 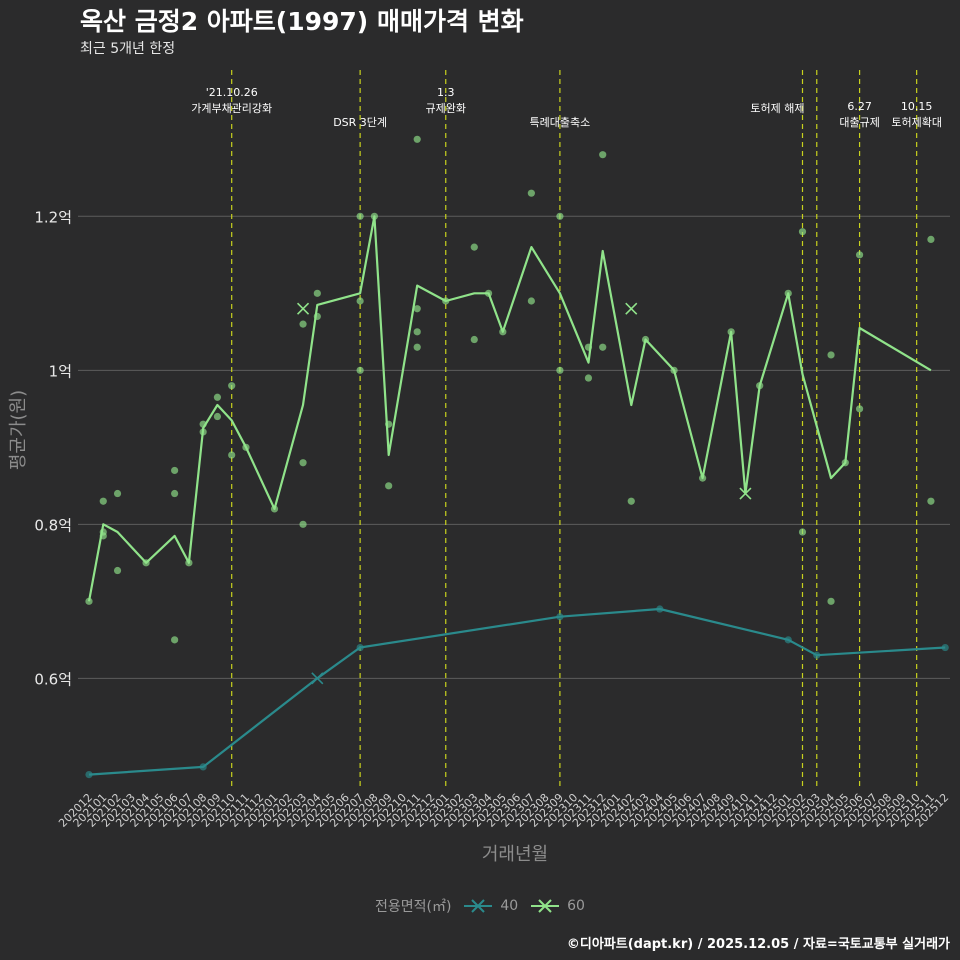 I want to click on event-label: 대출규제, so click(x=859, y=122).